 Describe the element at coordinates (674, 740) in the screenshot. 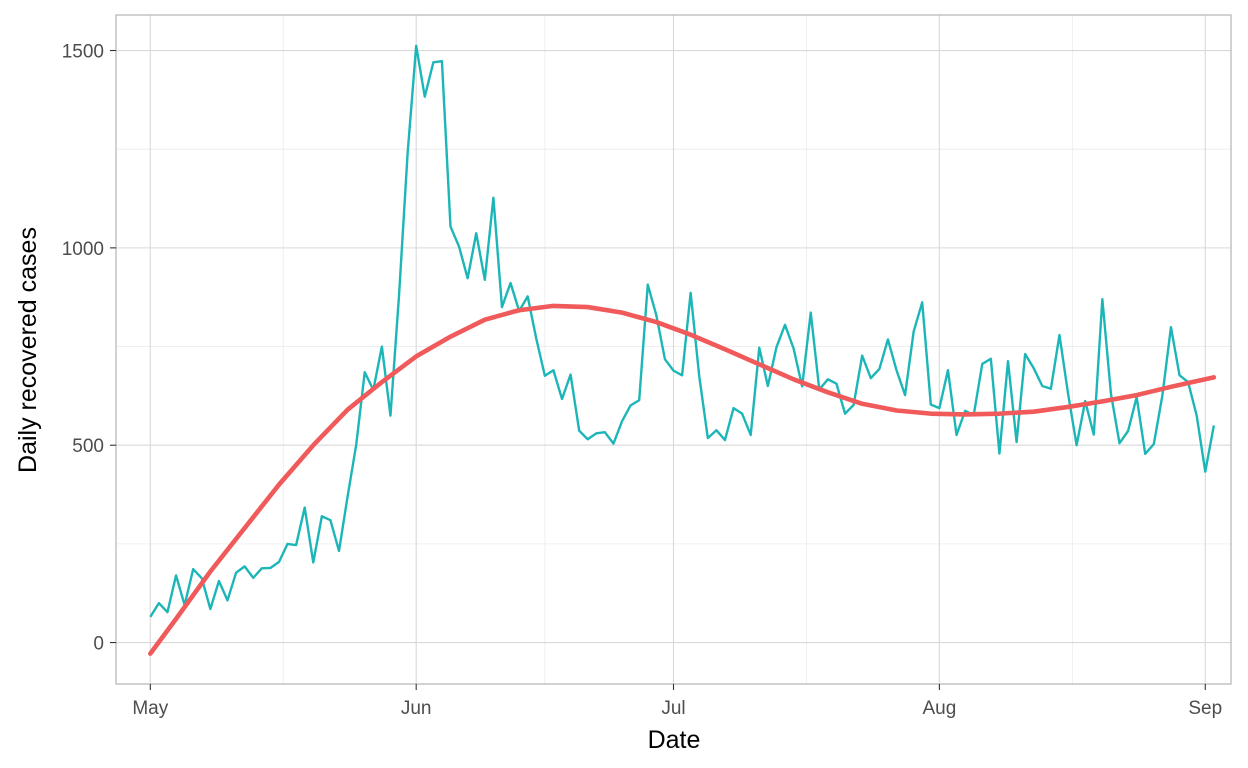

I see `x-axis-title: Date` at that location.